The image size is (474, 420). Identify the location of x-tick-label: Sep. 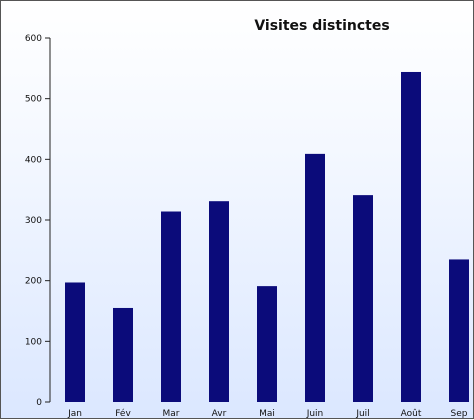
(459, 414).